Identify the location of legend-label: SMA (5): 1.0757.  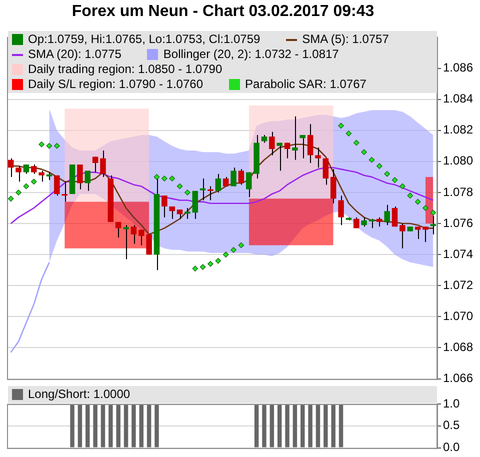
(345, 39).